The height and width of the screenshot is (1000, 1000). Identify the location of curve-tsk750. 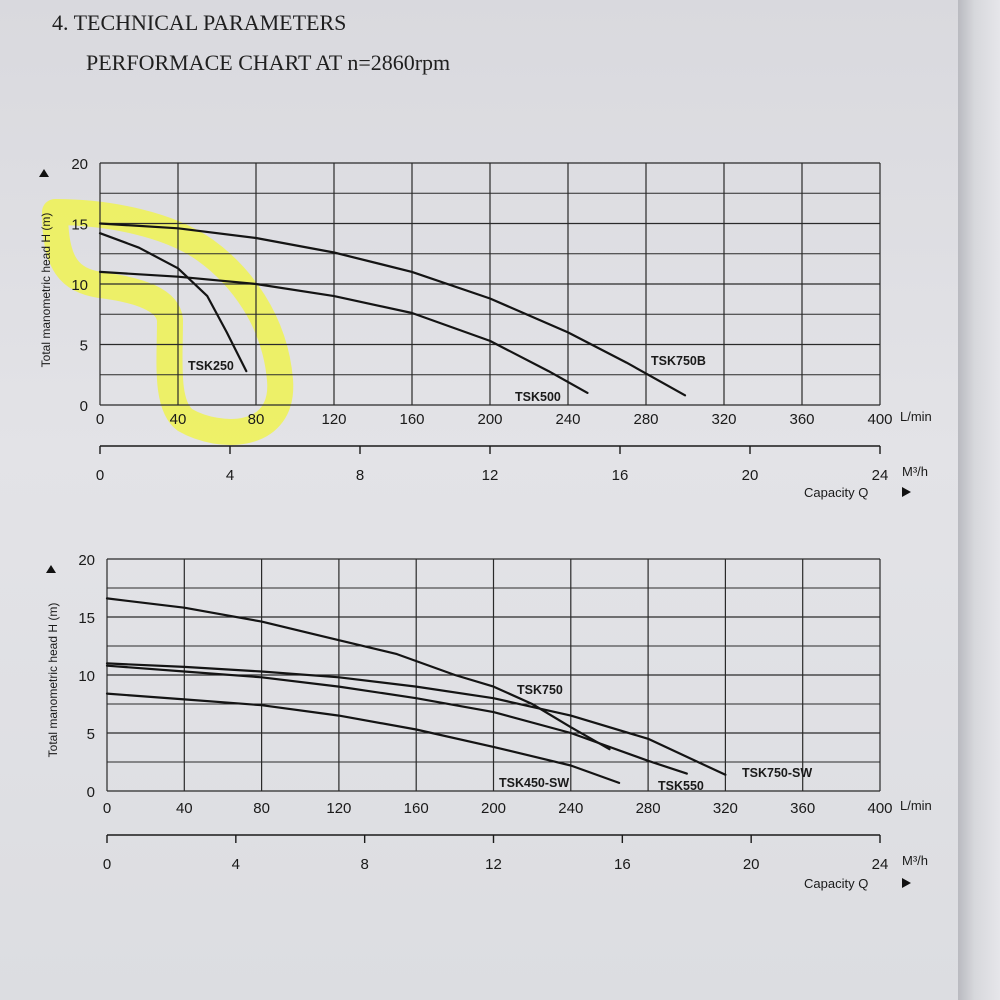
(358, 674).